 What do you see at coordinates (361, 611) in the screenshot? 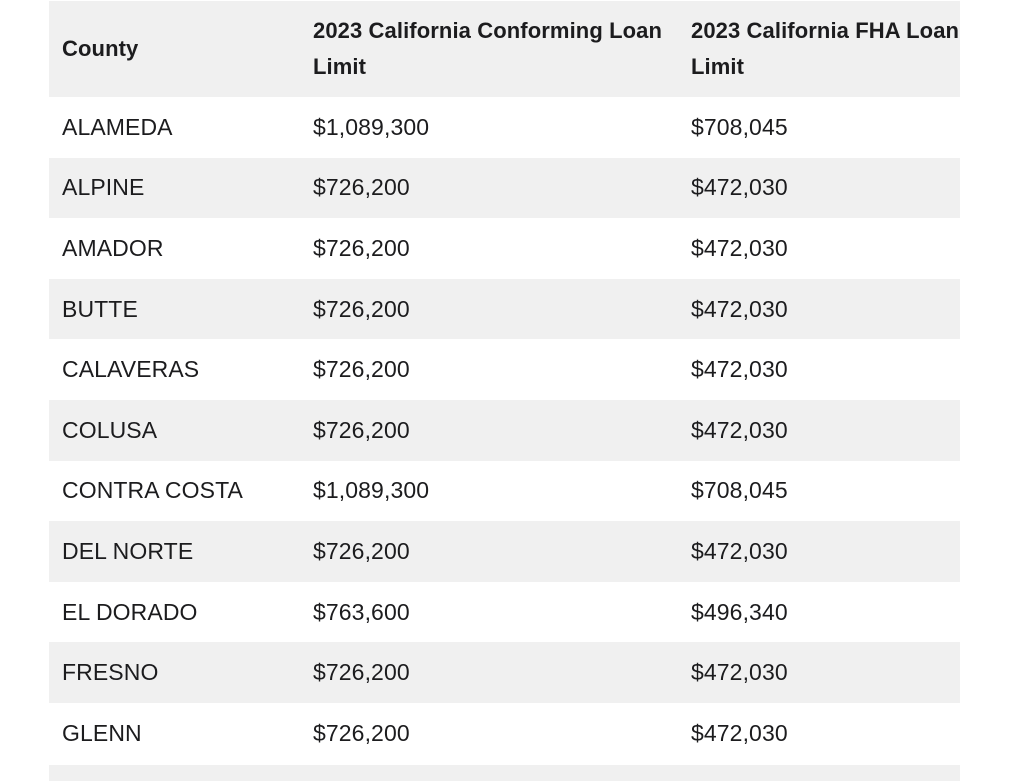
I see `conforming-limit-cell: $763,600` at bounding box center [361, 611].